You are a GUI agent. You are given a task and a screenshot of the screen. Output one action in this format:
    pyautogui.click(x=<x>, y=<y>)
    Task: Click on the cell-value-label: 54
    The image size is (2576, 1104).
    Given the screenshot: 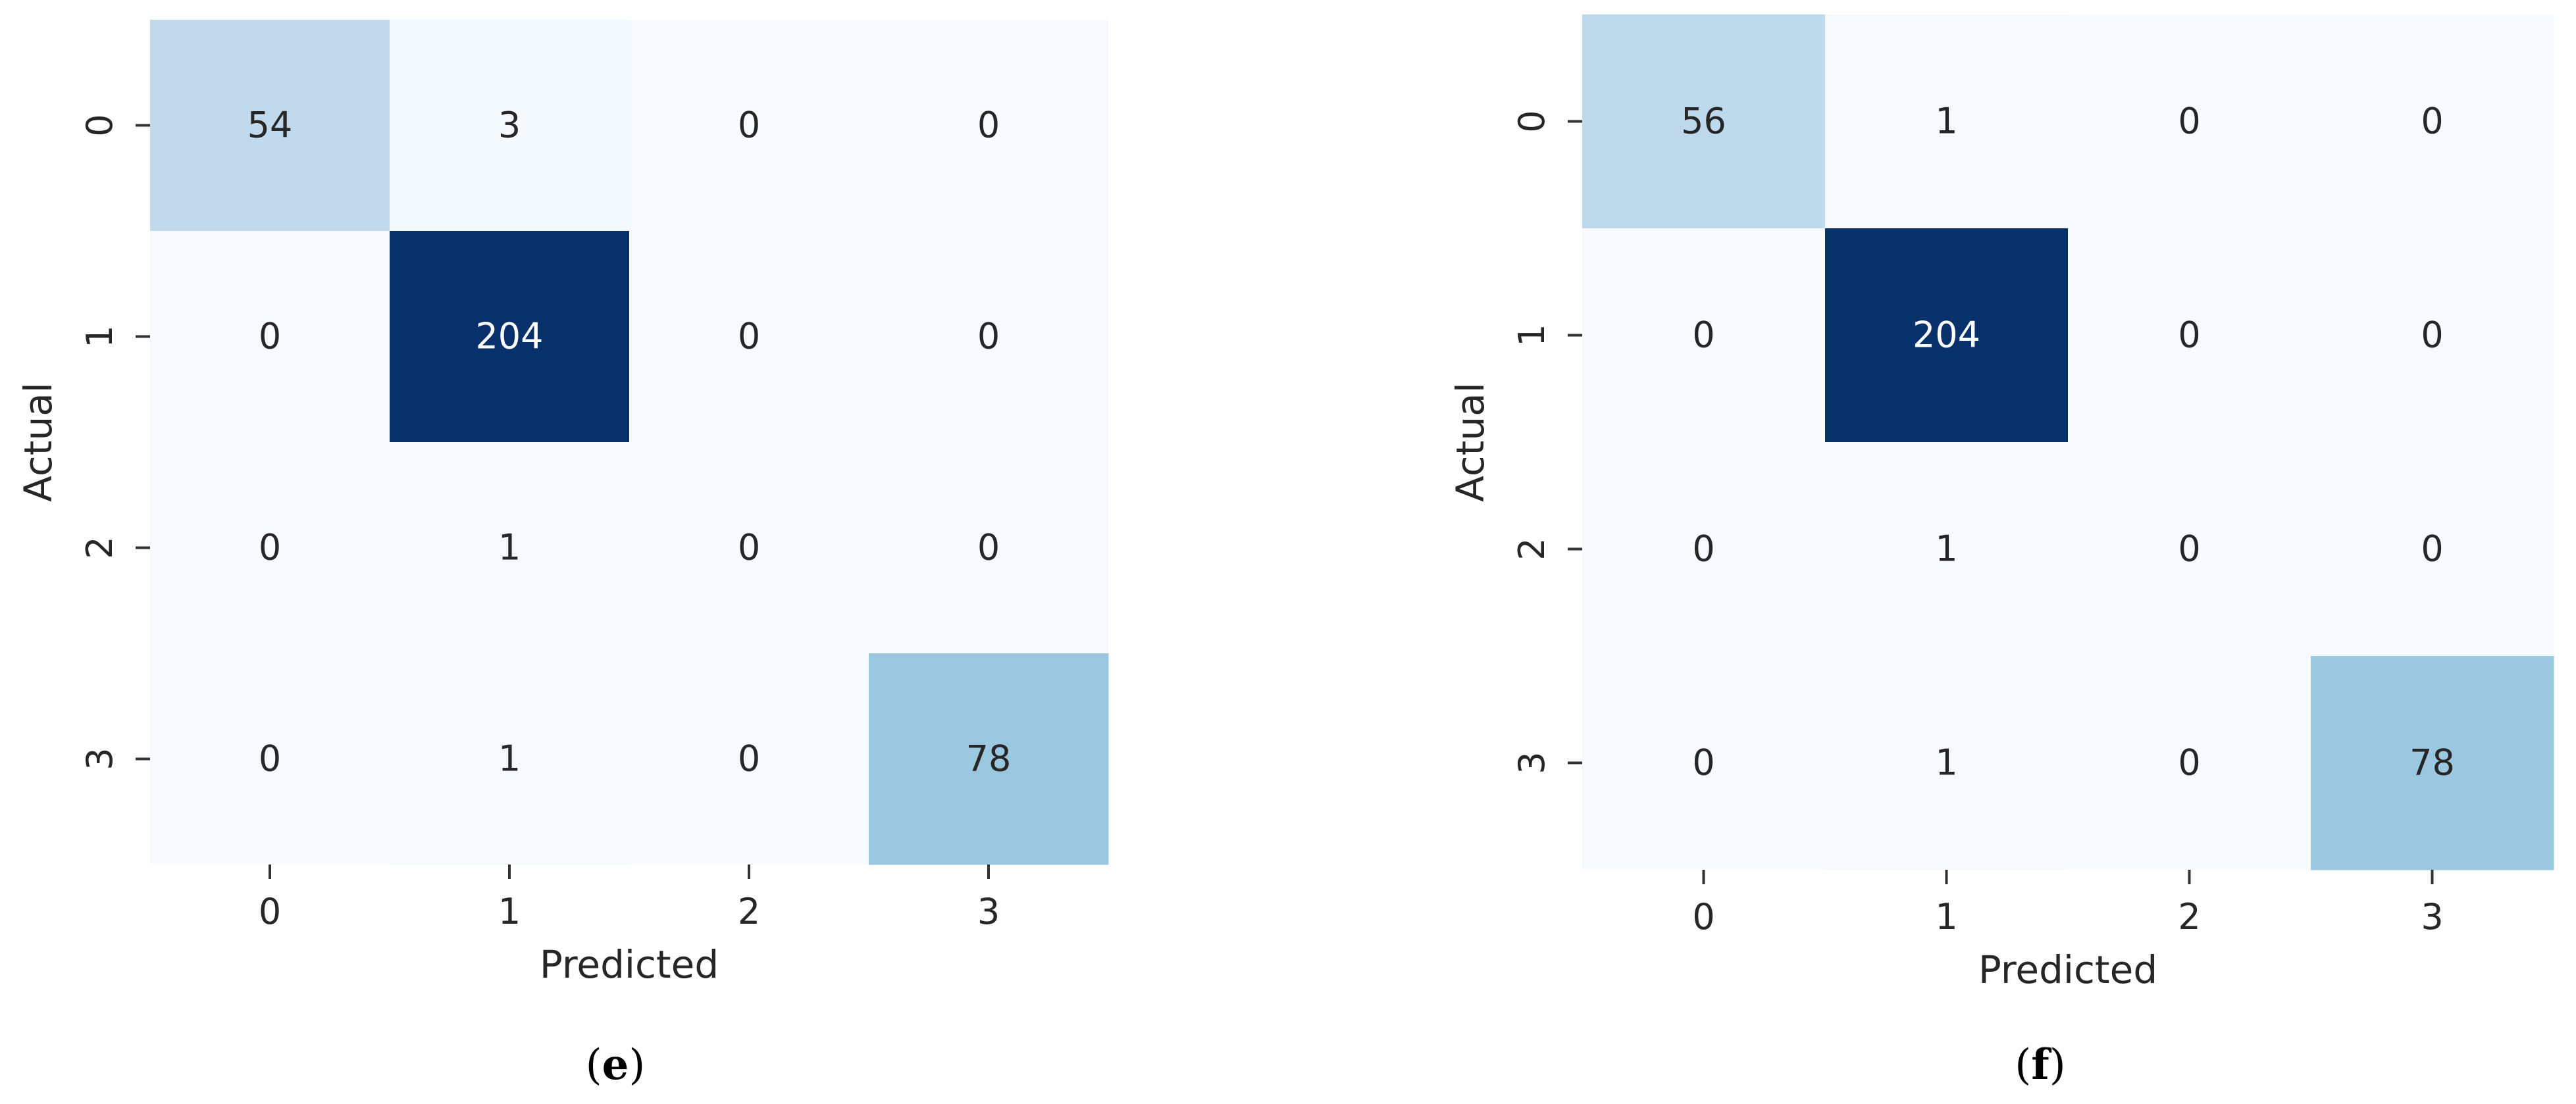 What is the action you would take?
    pyautogui.click(x=270, y=125)
    